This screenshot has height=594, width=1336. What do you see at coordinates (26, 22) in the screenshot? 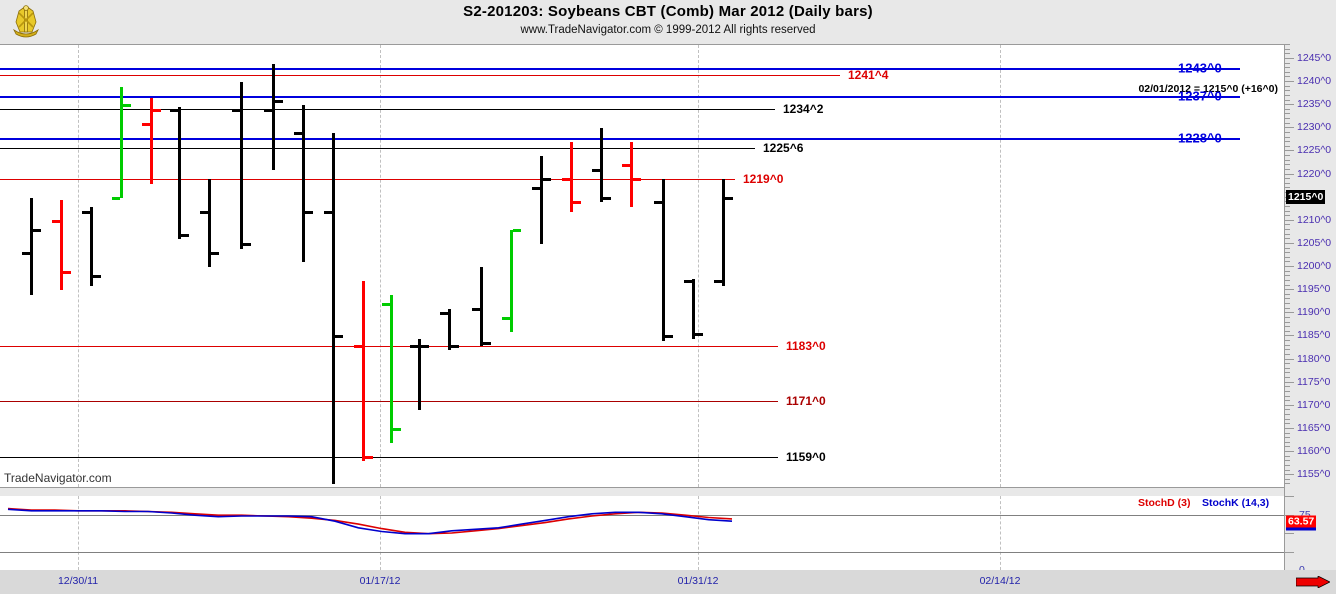
I see `sextant-logo-icon` at bounding box center [26, 22].